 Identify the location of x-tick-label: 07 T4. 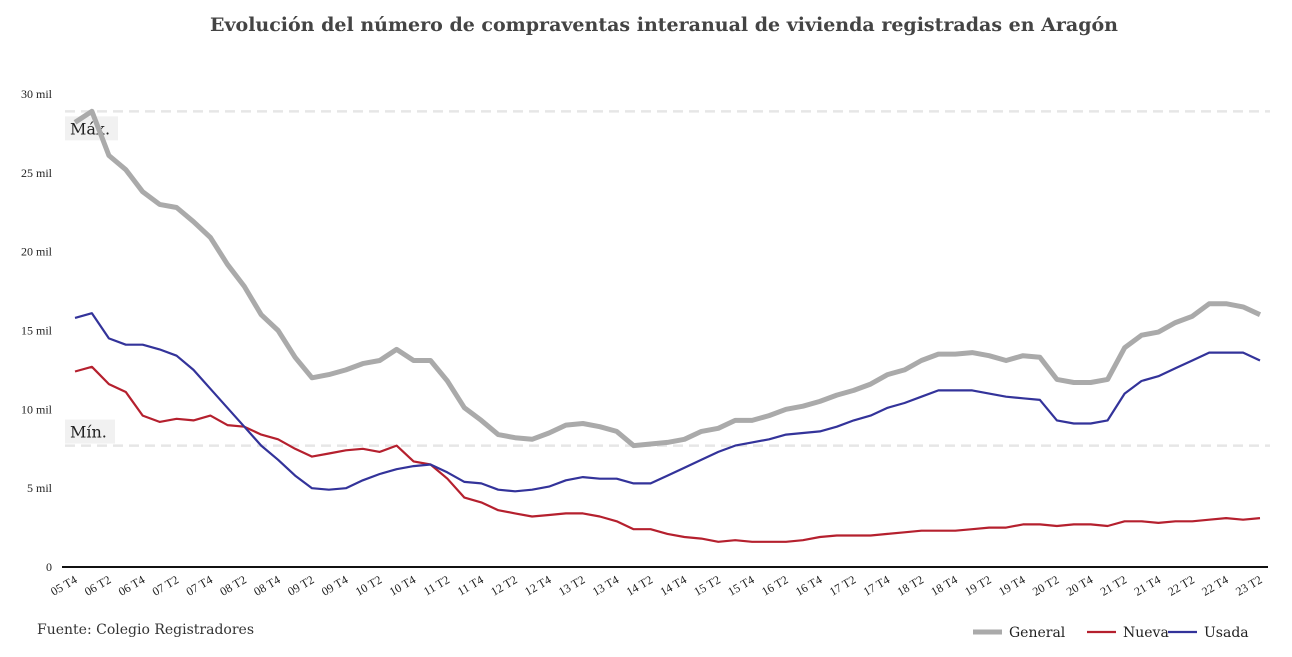
(199, 585).